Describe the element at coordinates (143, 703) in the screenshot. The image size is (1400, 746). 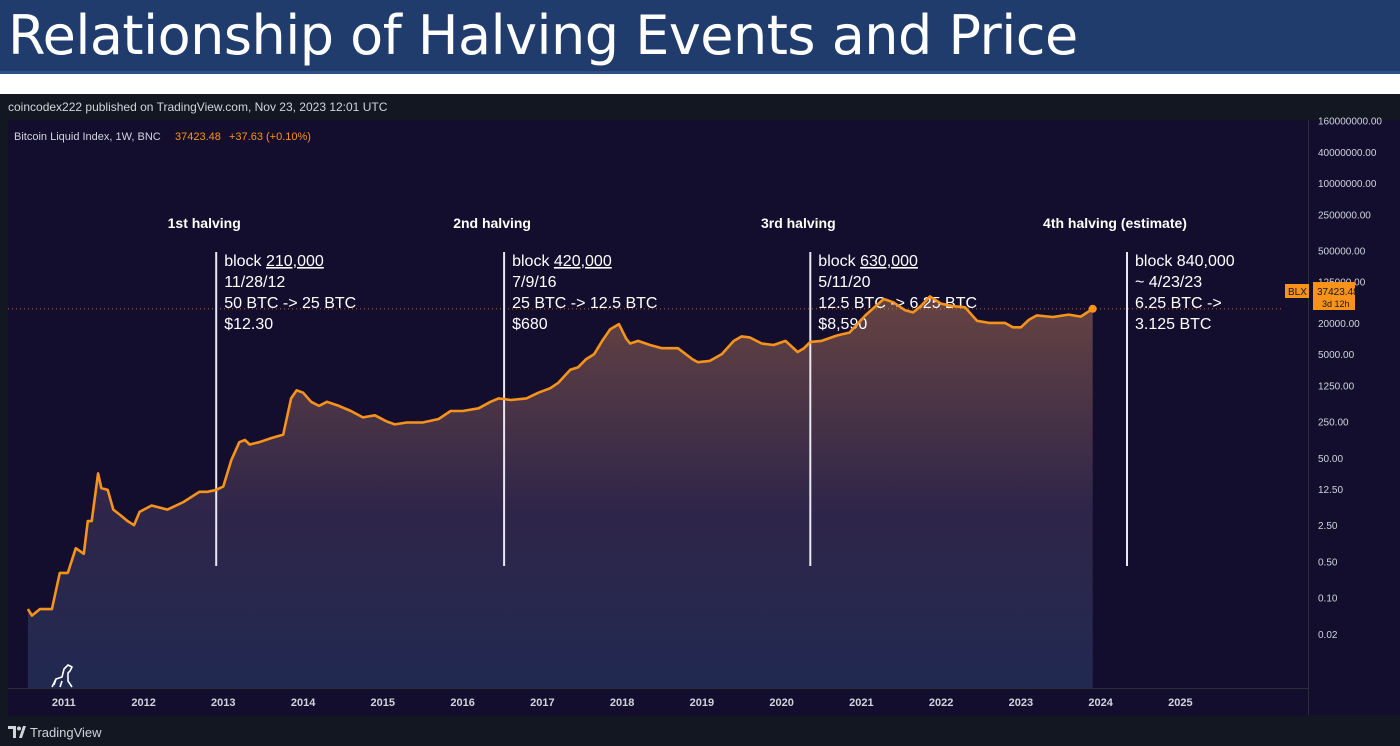
I see `x-tick-label: 2012` at that location.